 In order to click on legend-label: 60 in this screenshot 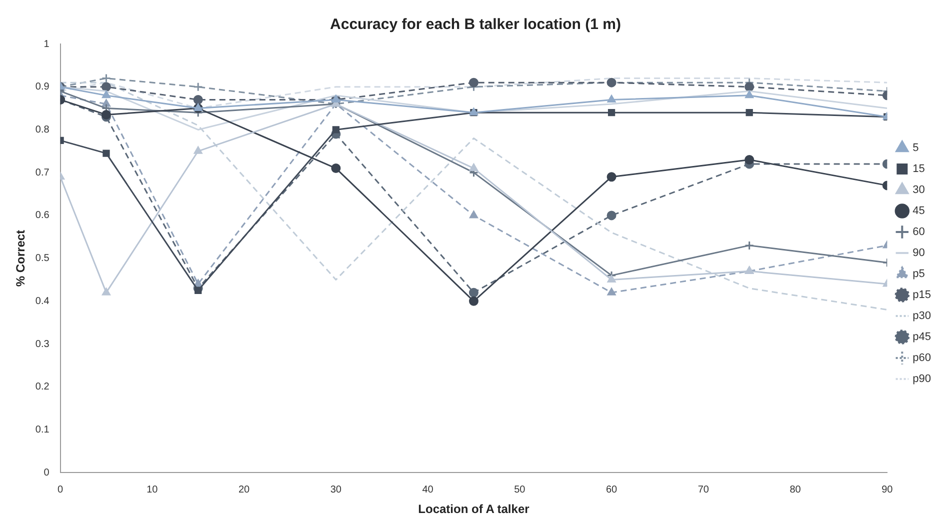, I will do `click(918, 232)`.